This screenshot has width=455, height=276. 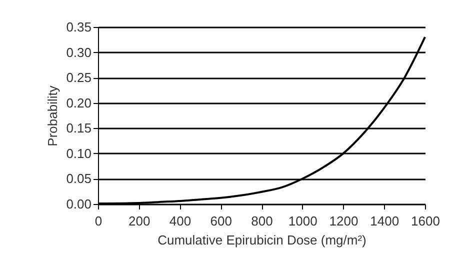 What do you see at coordinates (79, 78) in the screenshot?
I see `y-tick-label: 0.25` at bounding box center [79, 78].